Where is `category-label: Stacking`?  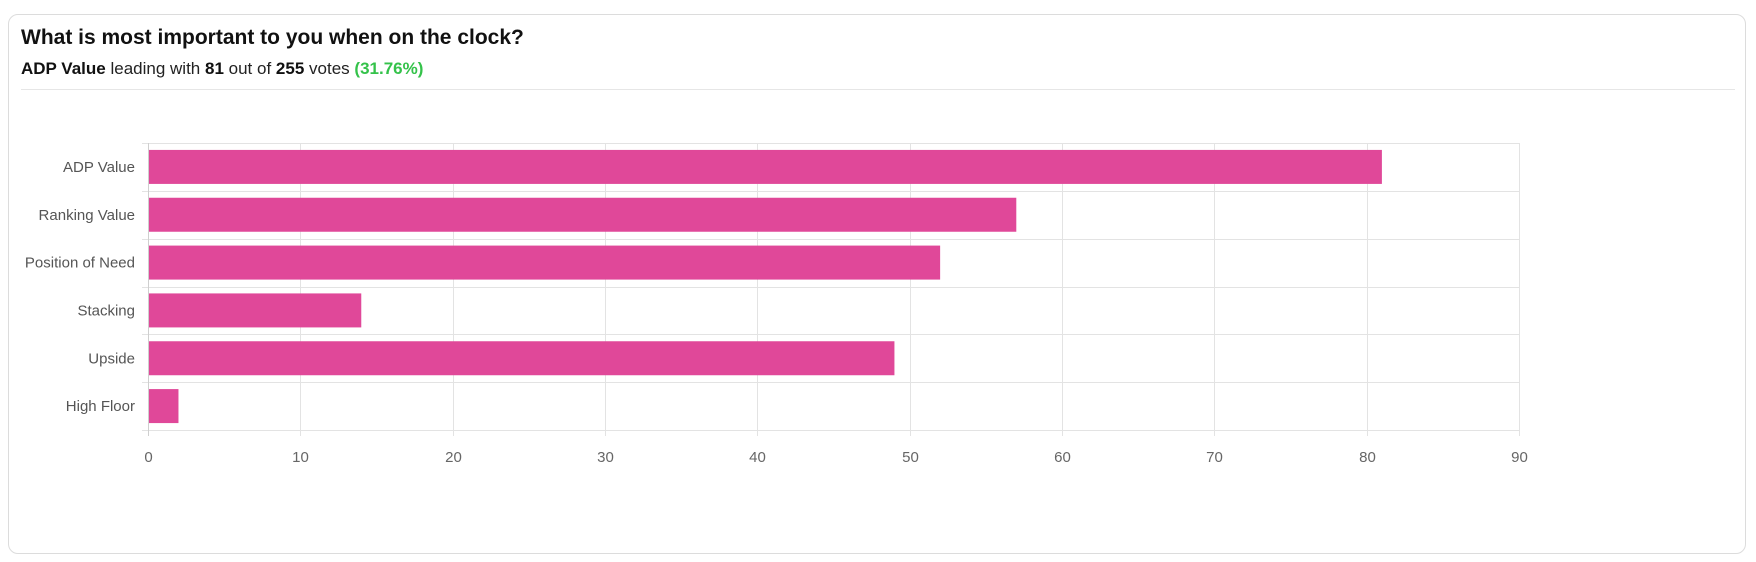 category-label: Stacking is located at coordinates (106, 310).